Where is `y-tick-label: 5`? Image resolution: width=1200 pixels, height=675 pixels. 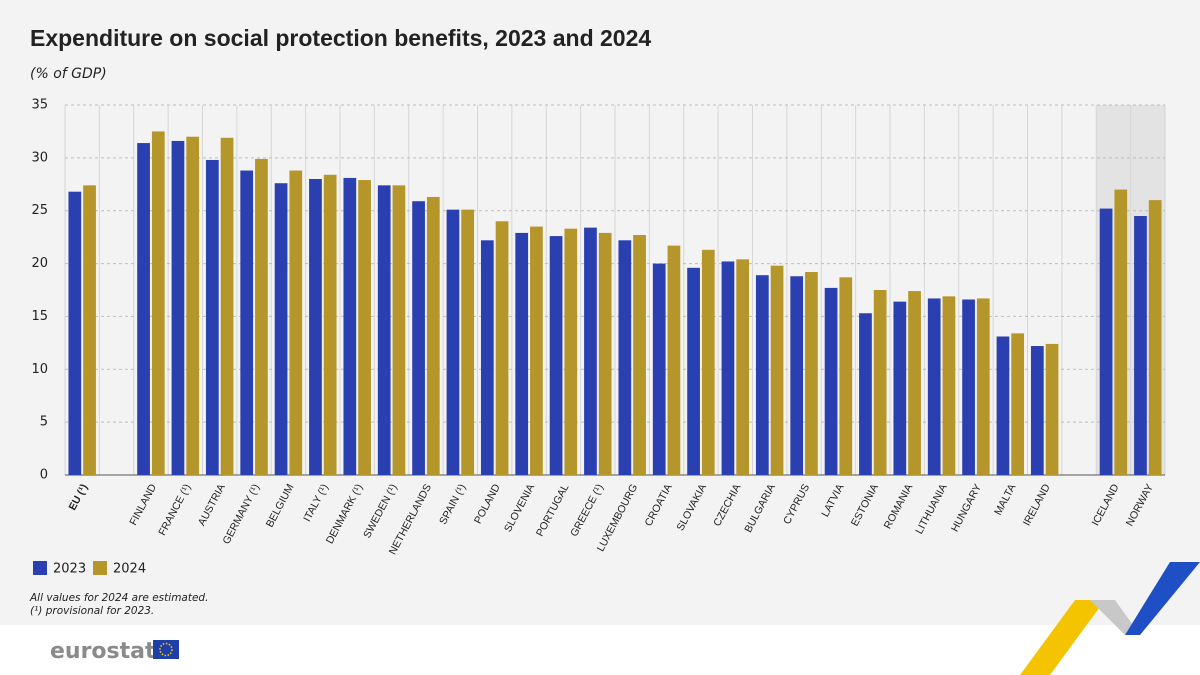 y-tick-label: 5 is located at coordinates (44, 422).